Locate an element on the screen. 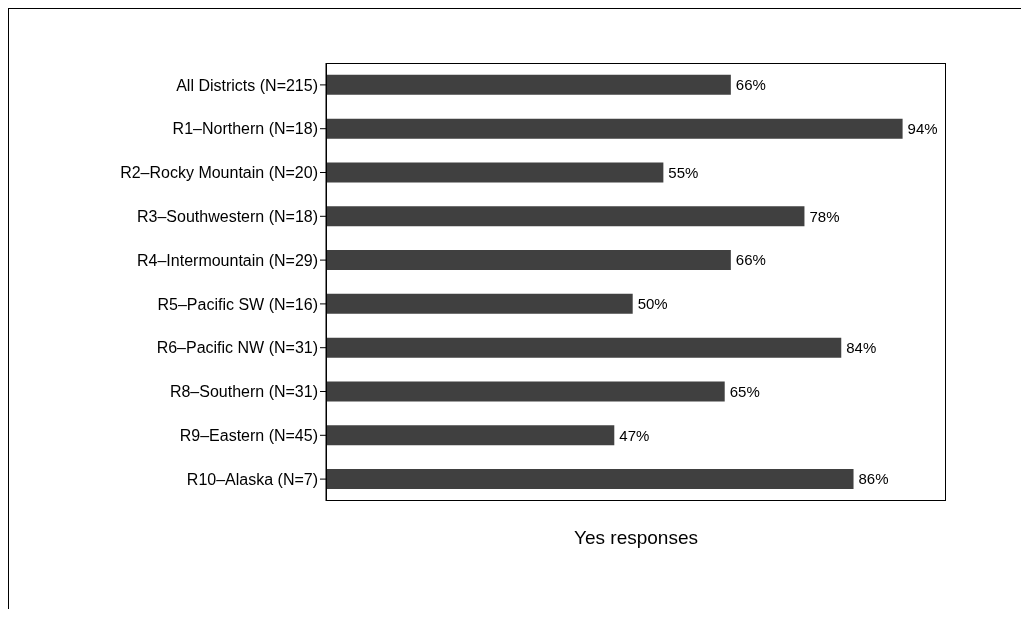 This screenshot has width=1028, height=618. data-label: 65% is located at coordinates (744, 391).